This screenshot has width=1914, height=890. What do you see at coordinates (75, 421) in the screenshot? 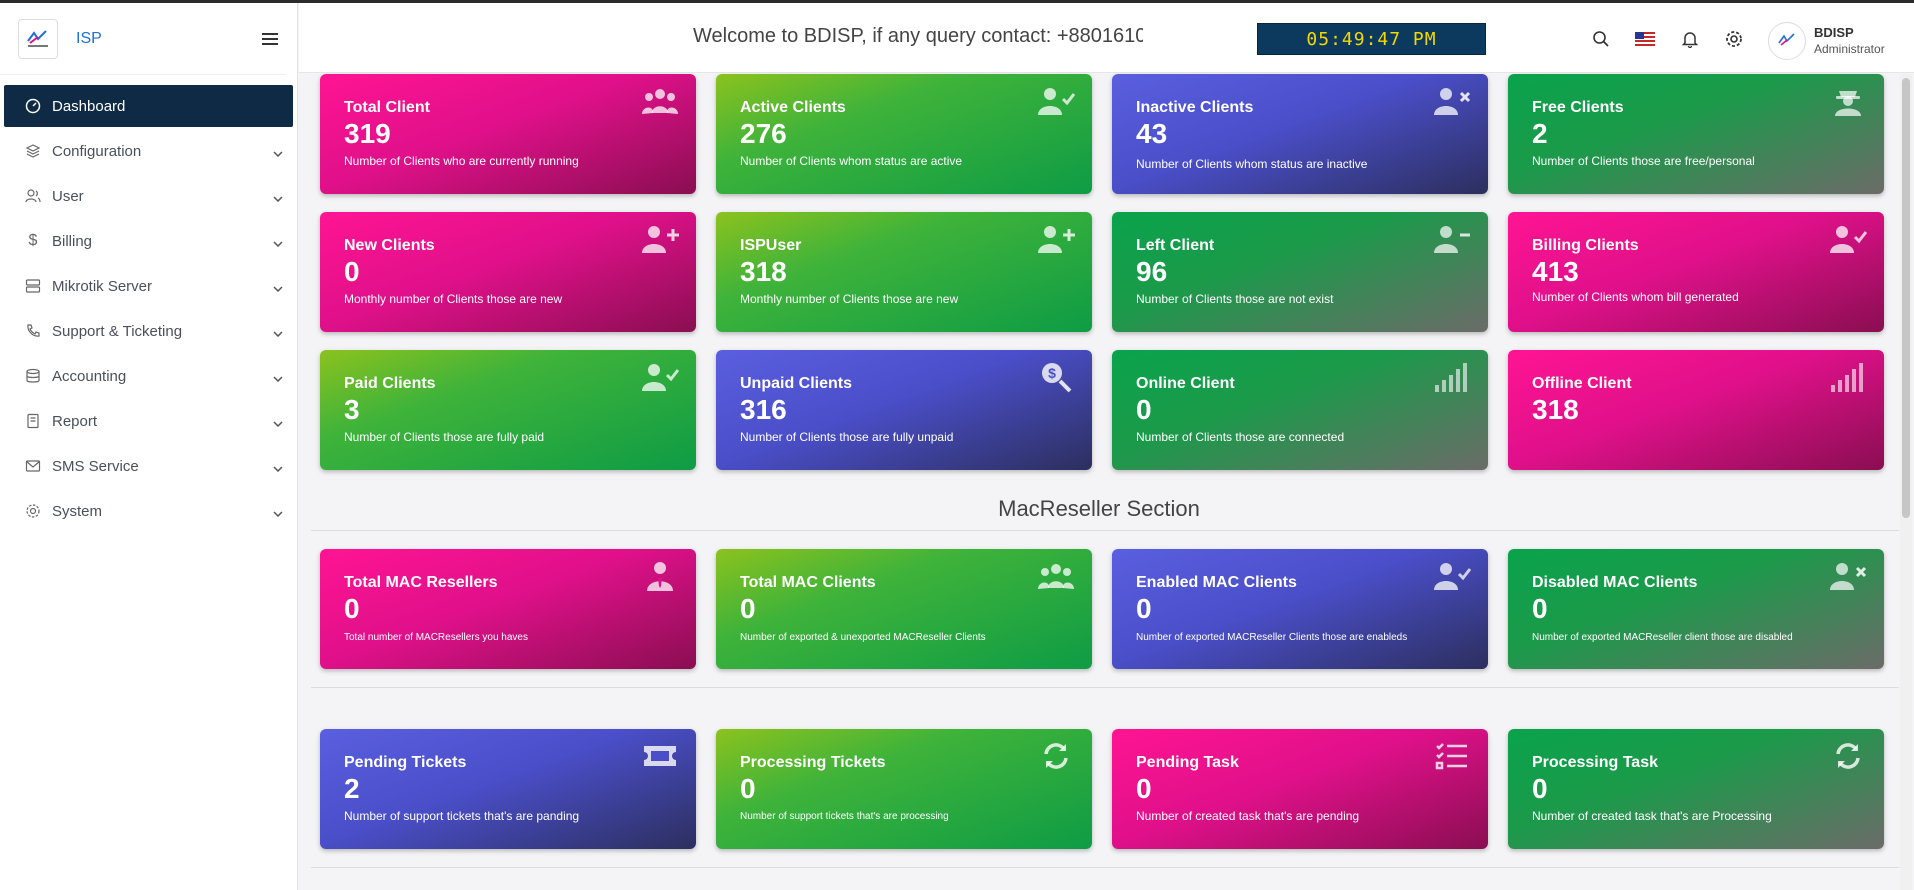
I see `sidebar-item-label: Report` at bounding box center [75, 421].